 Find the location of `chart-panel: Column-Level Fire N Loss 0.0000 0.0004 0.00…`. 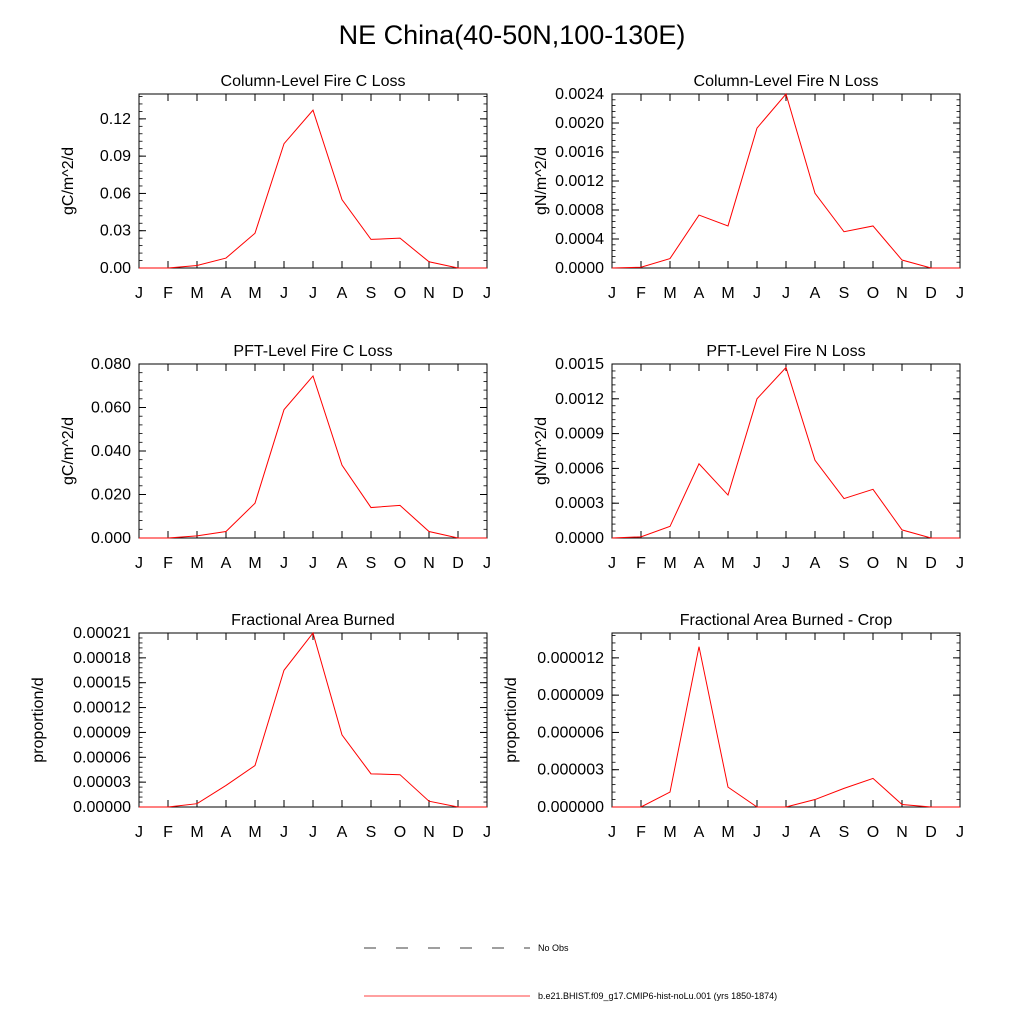

chart-panel: Column-Level Fire N Loss 0.0000 0.0004 0.00… is located at coordinates (748, 187).